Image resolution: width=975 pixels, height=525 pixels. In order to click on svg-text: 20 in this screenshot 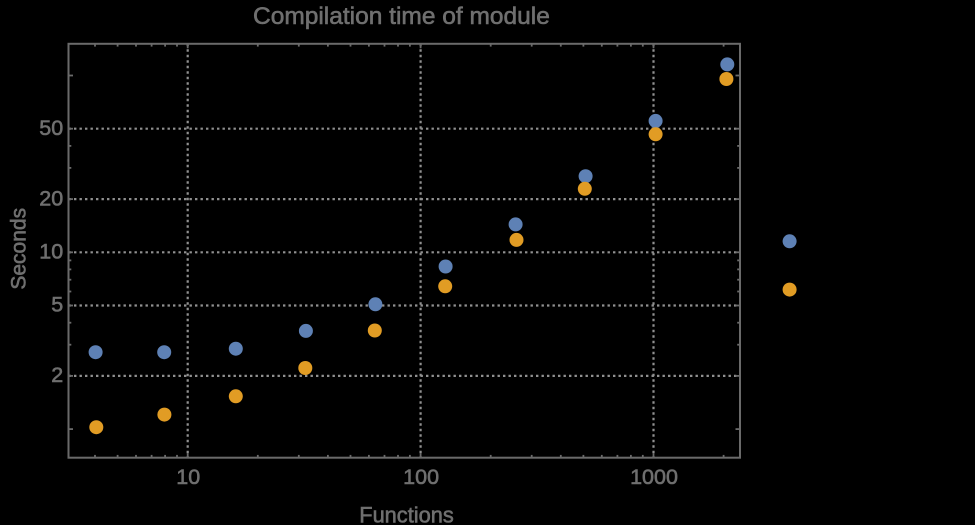, I will do `click(51, 198)`.